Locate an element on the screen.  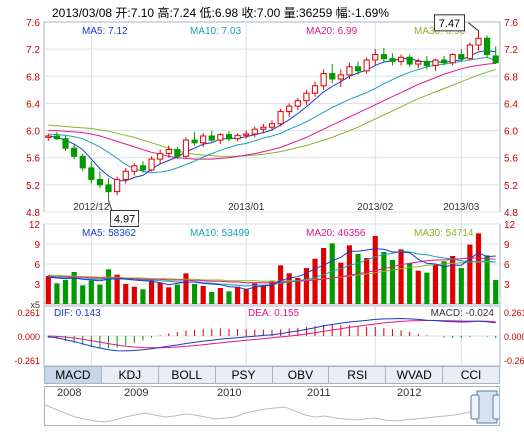
history-timeline: 2008 2009 2010 2011 2012 is located at coordinates (272, 406).